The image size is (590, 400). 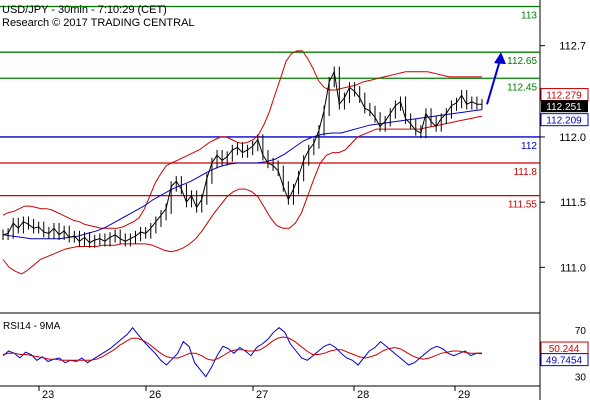 I want to click on rsi-line, so click(x=242, y=352).